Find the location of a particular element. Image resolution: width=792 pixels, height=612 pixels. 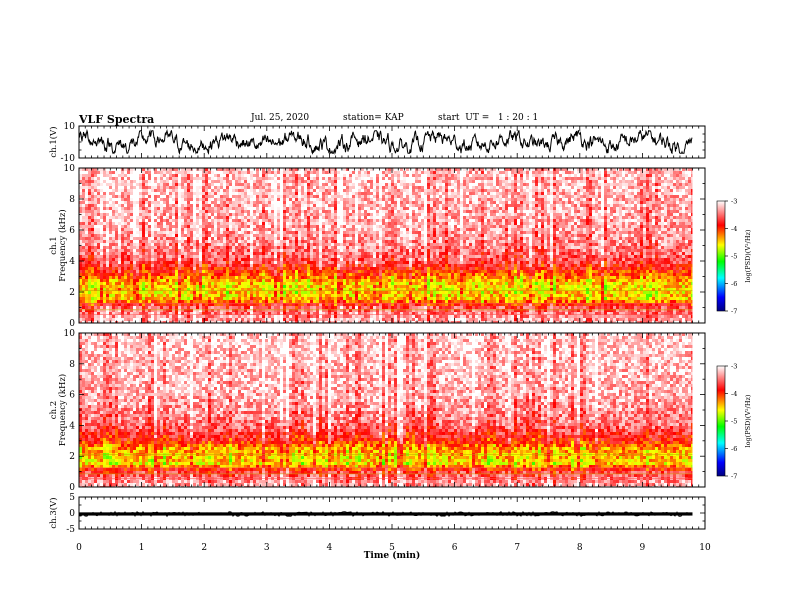

date-label: Jul. 25, 2020 is located at coordinates (280, 118).